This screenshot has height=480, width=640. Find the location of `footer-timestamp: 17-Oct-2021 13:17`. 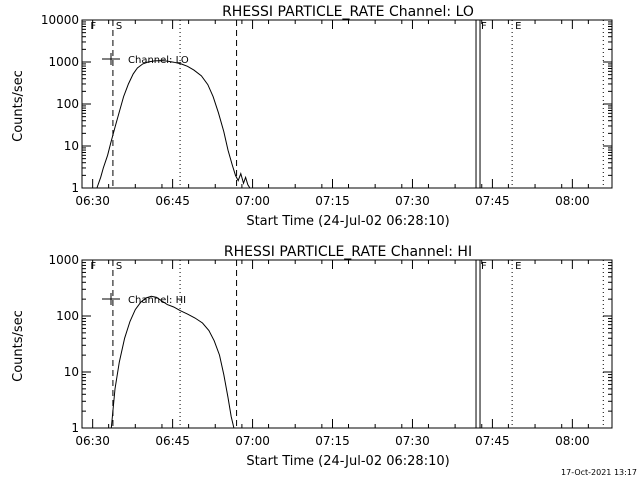

footer-timestamp: 17-Oct-2021 13:17 is located at coordinates (599, 472).